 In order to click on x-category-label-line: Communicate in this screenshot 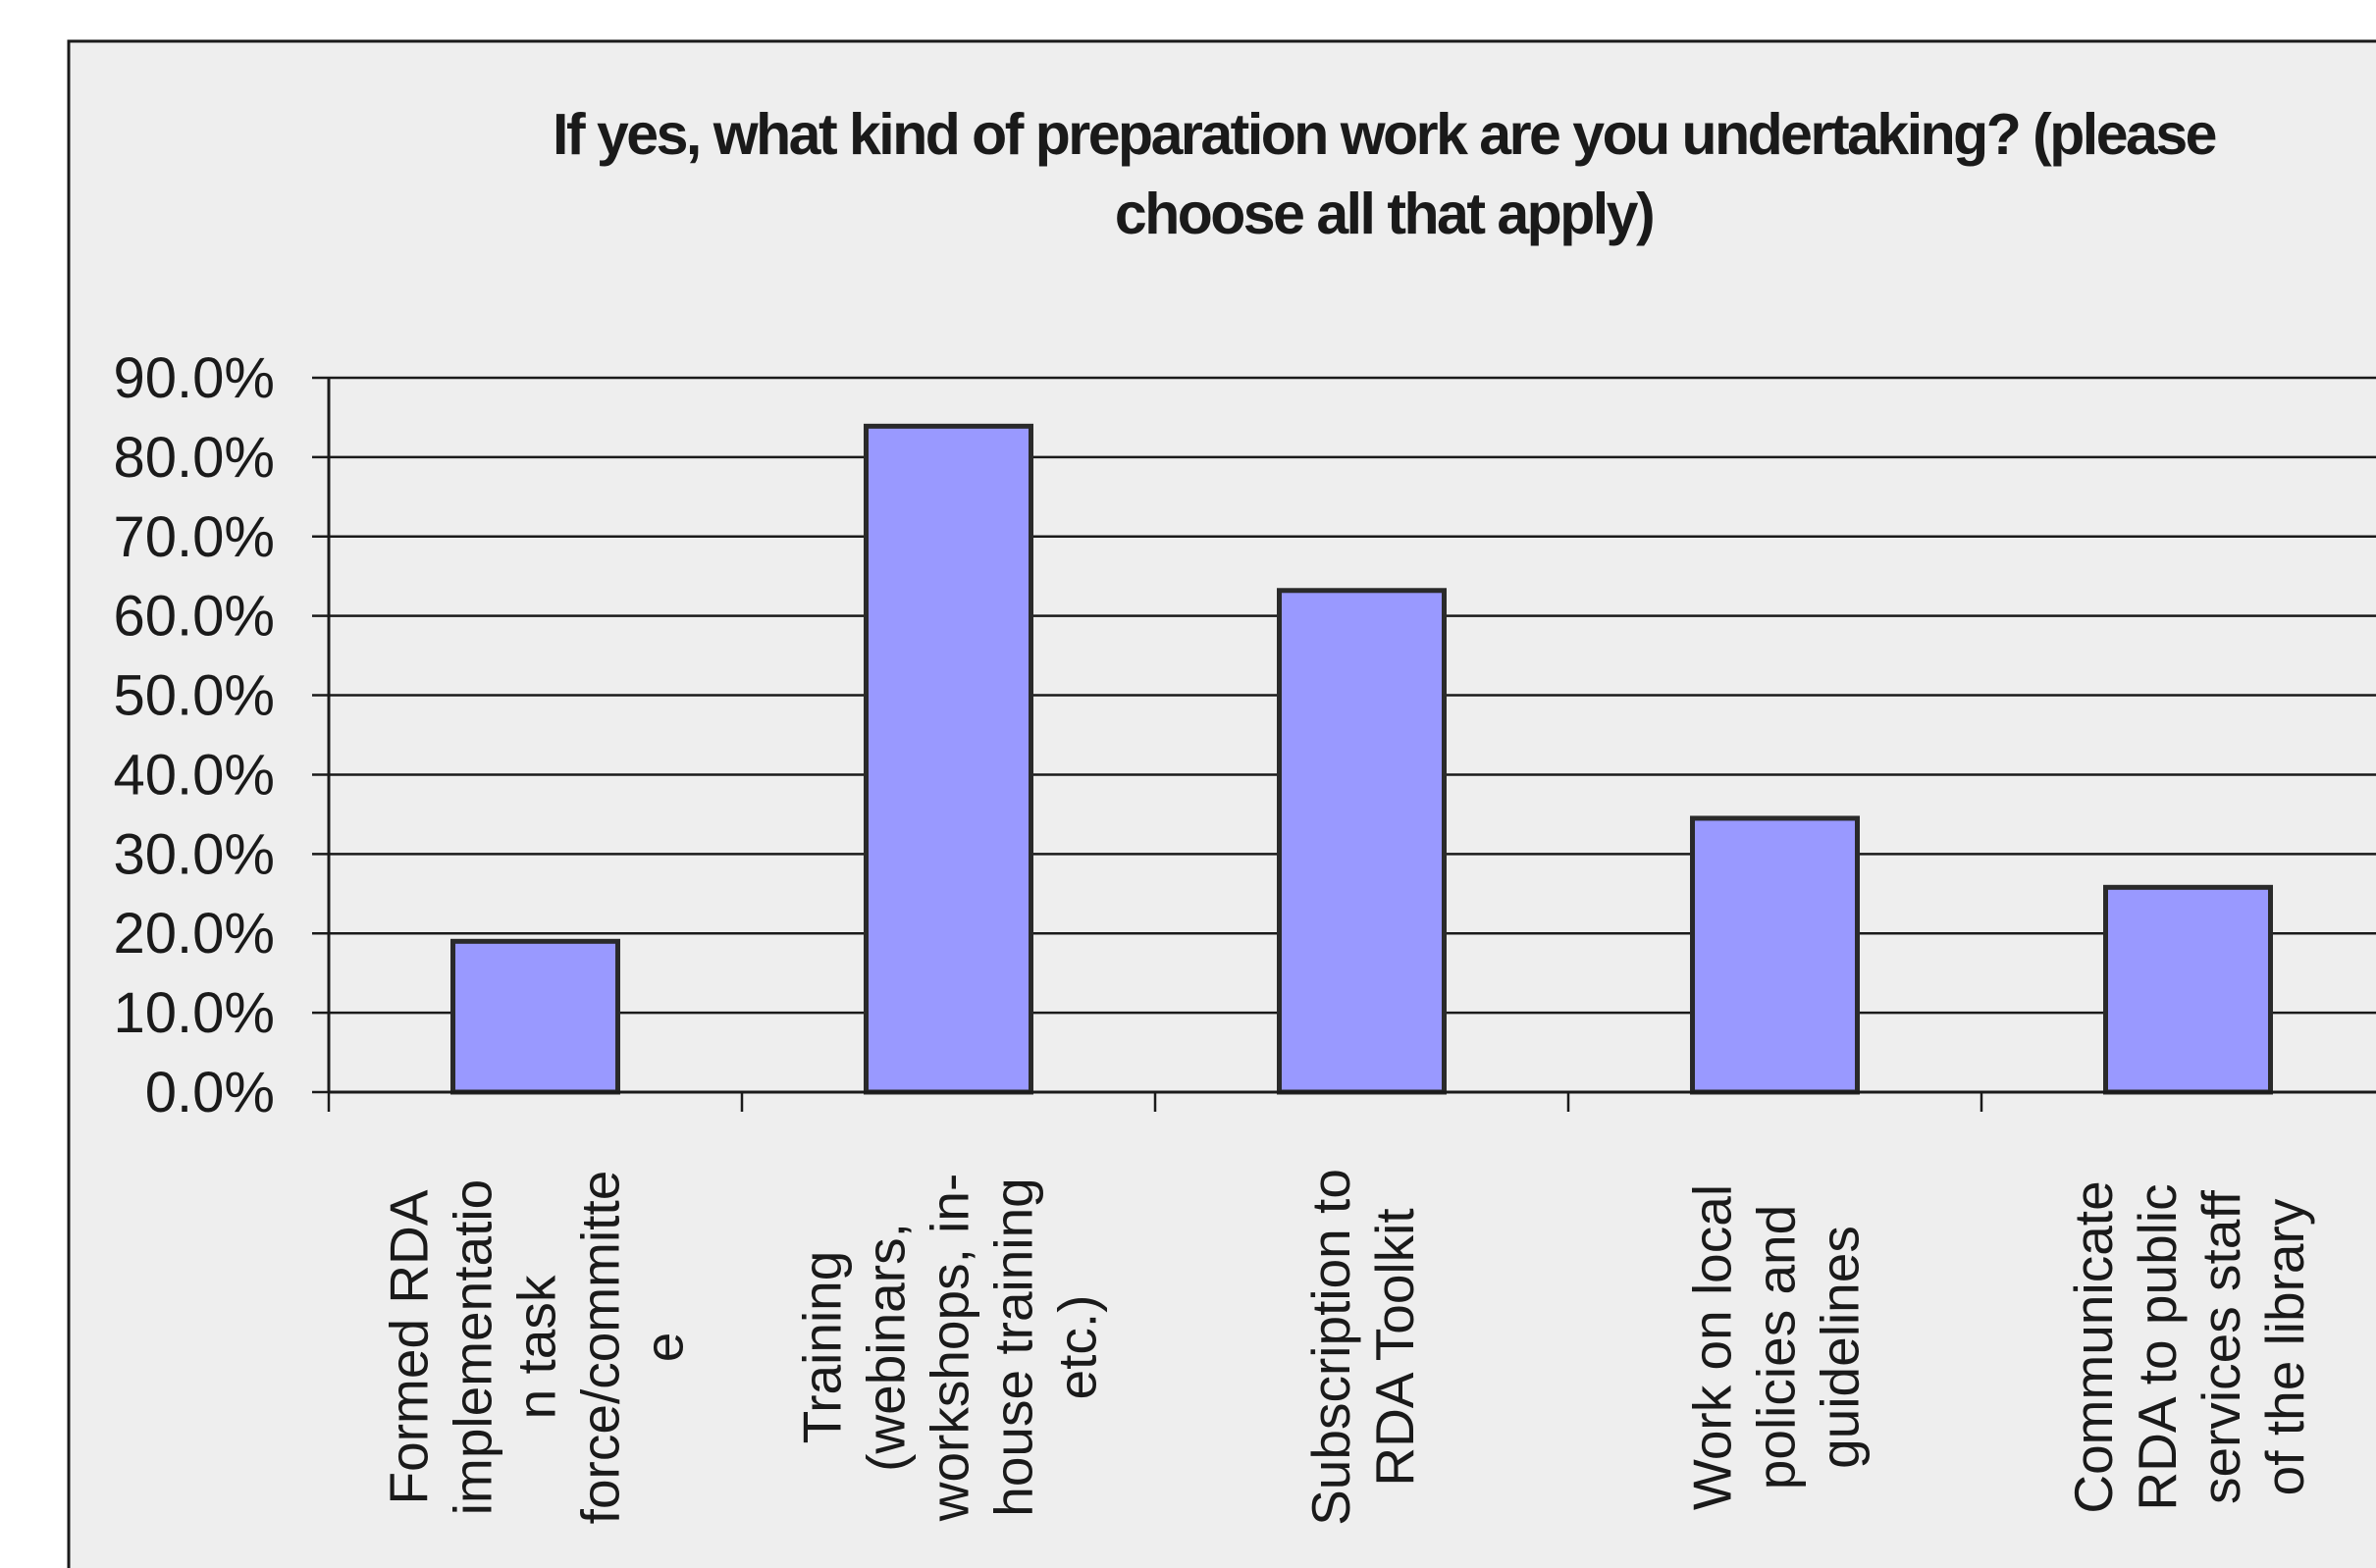, I will do `click(2094, 1346)`.